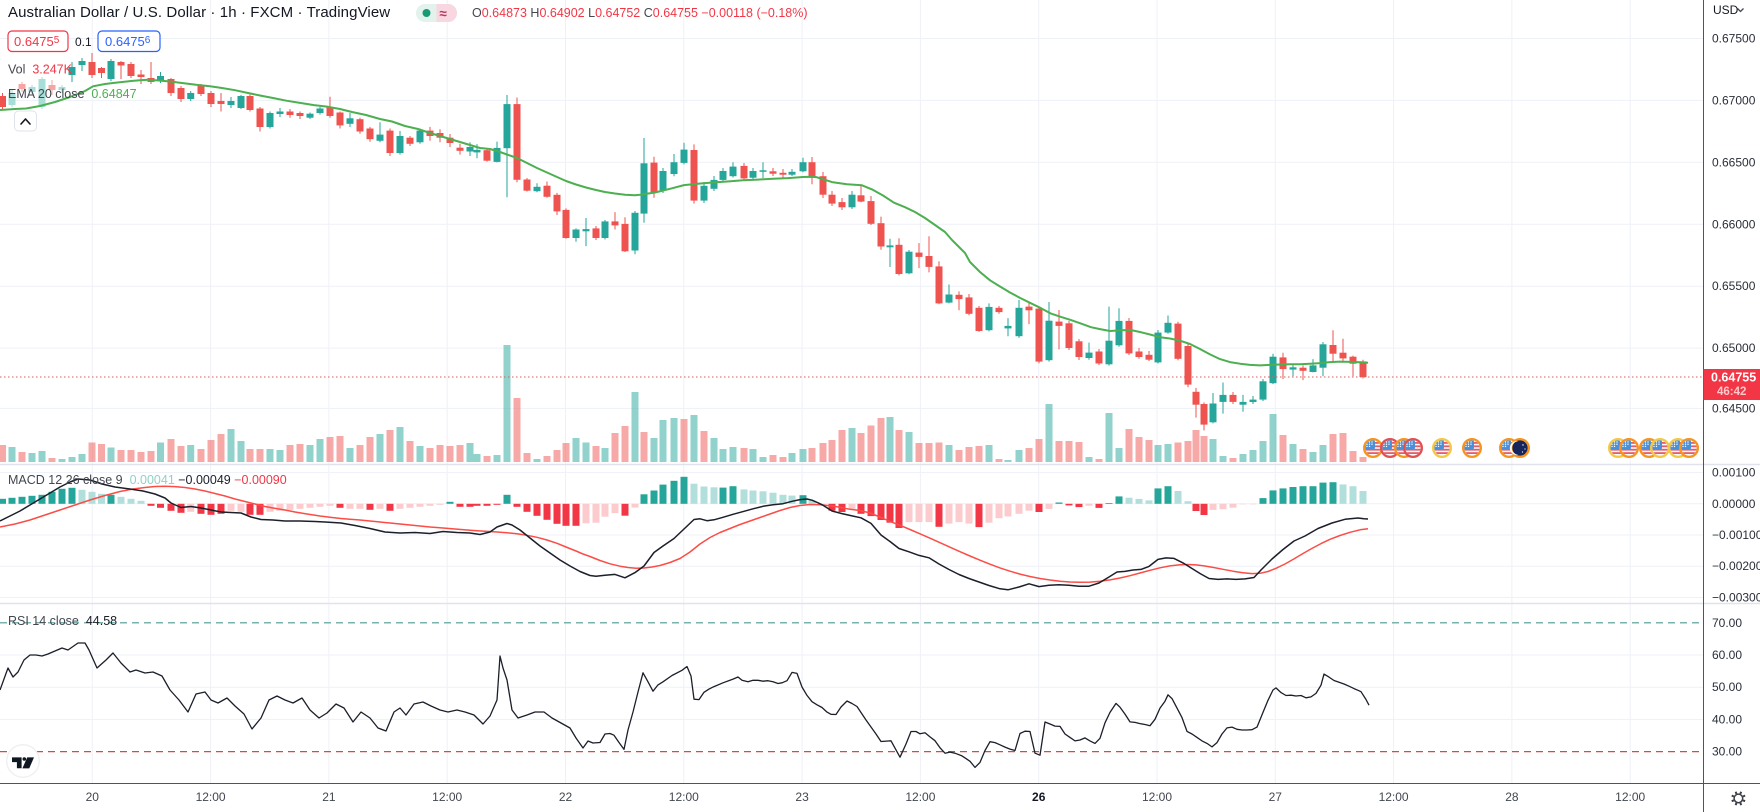 The width and height of the screenshot is (1760, 812). Describe the element at coordinates (1276, 797) in the screenshot. I see `svg-text: 27` at that location.